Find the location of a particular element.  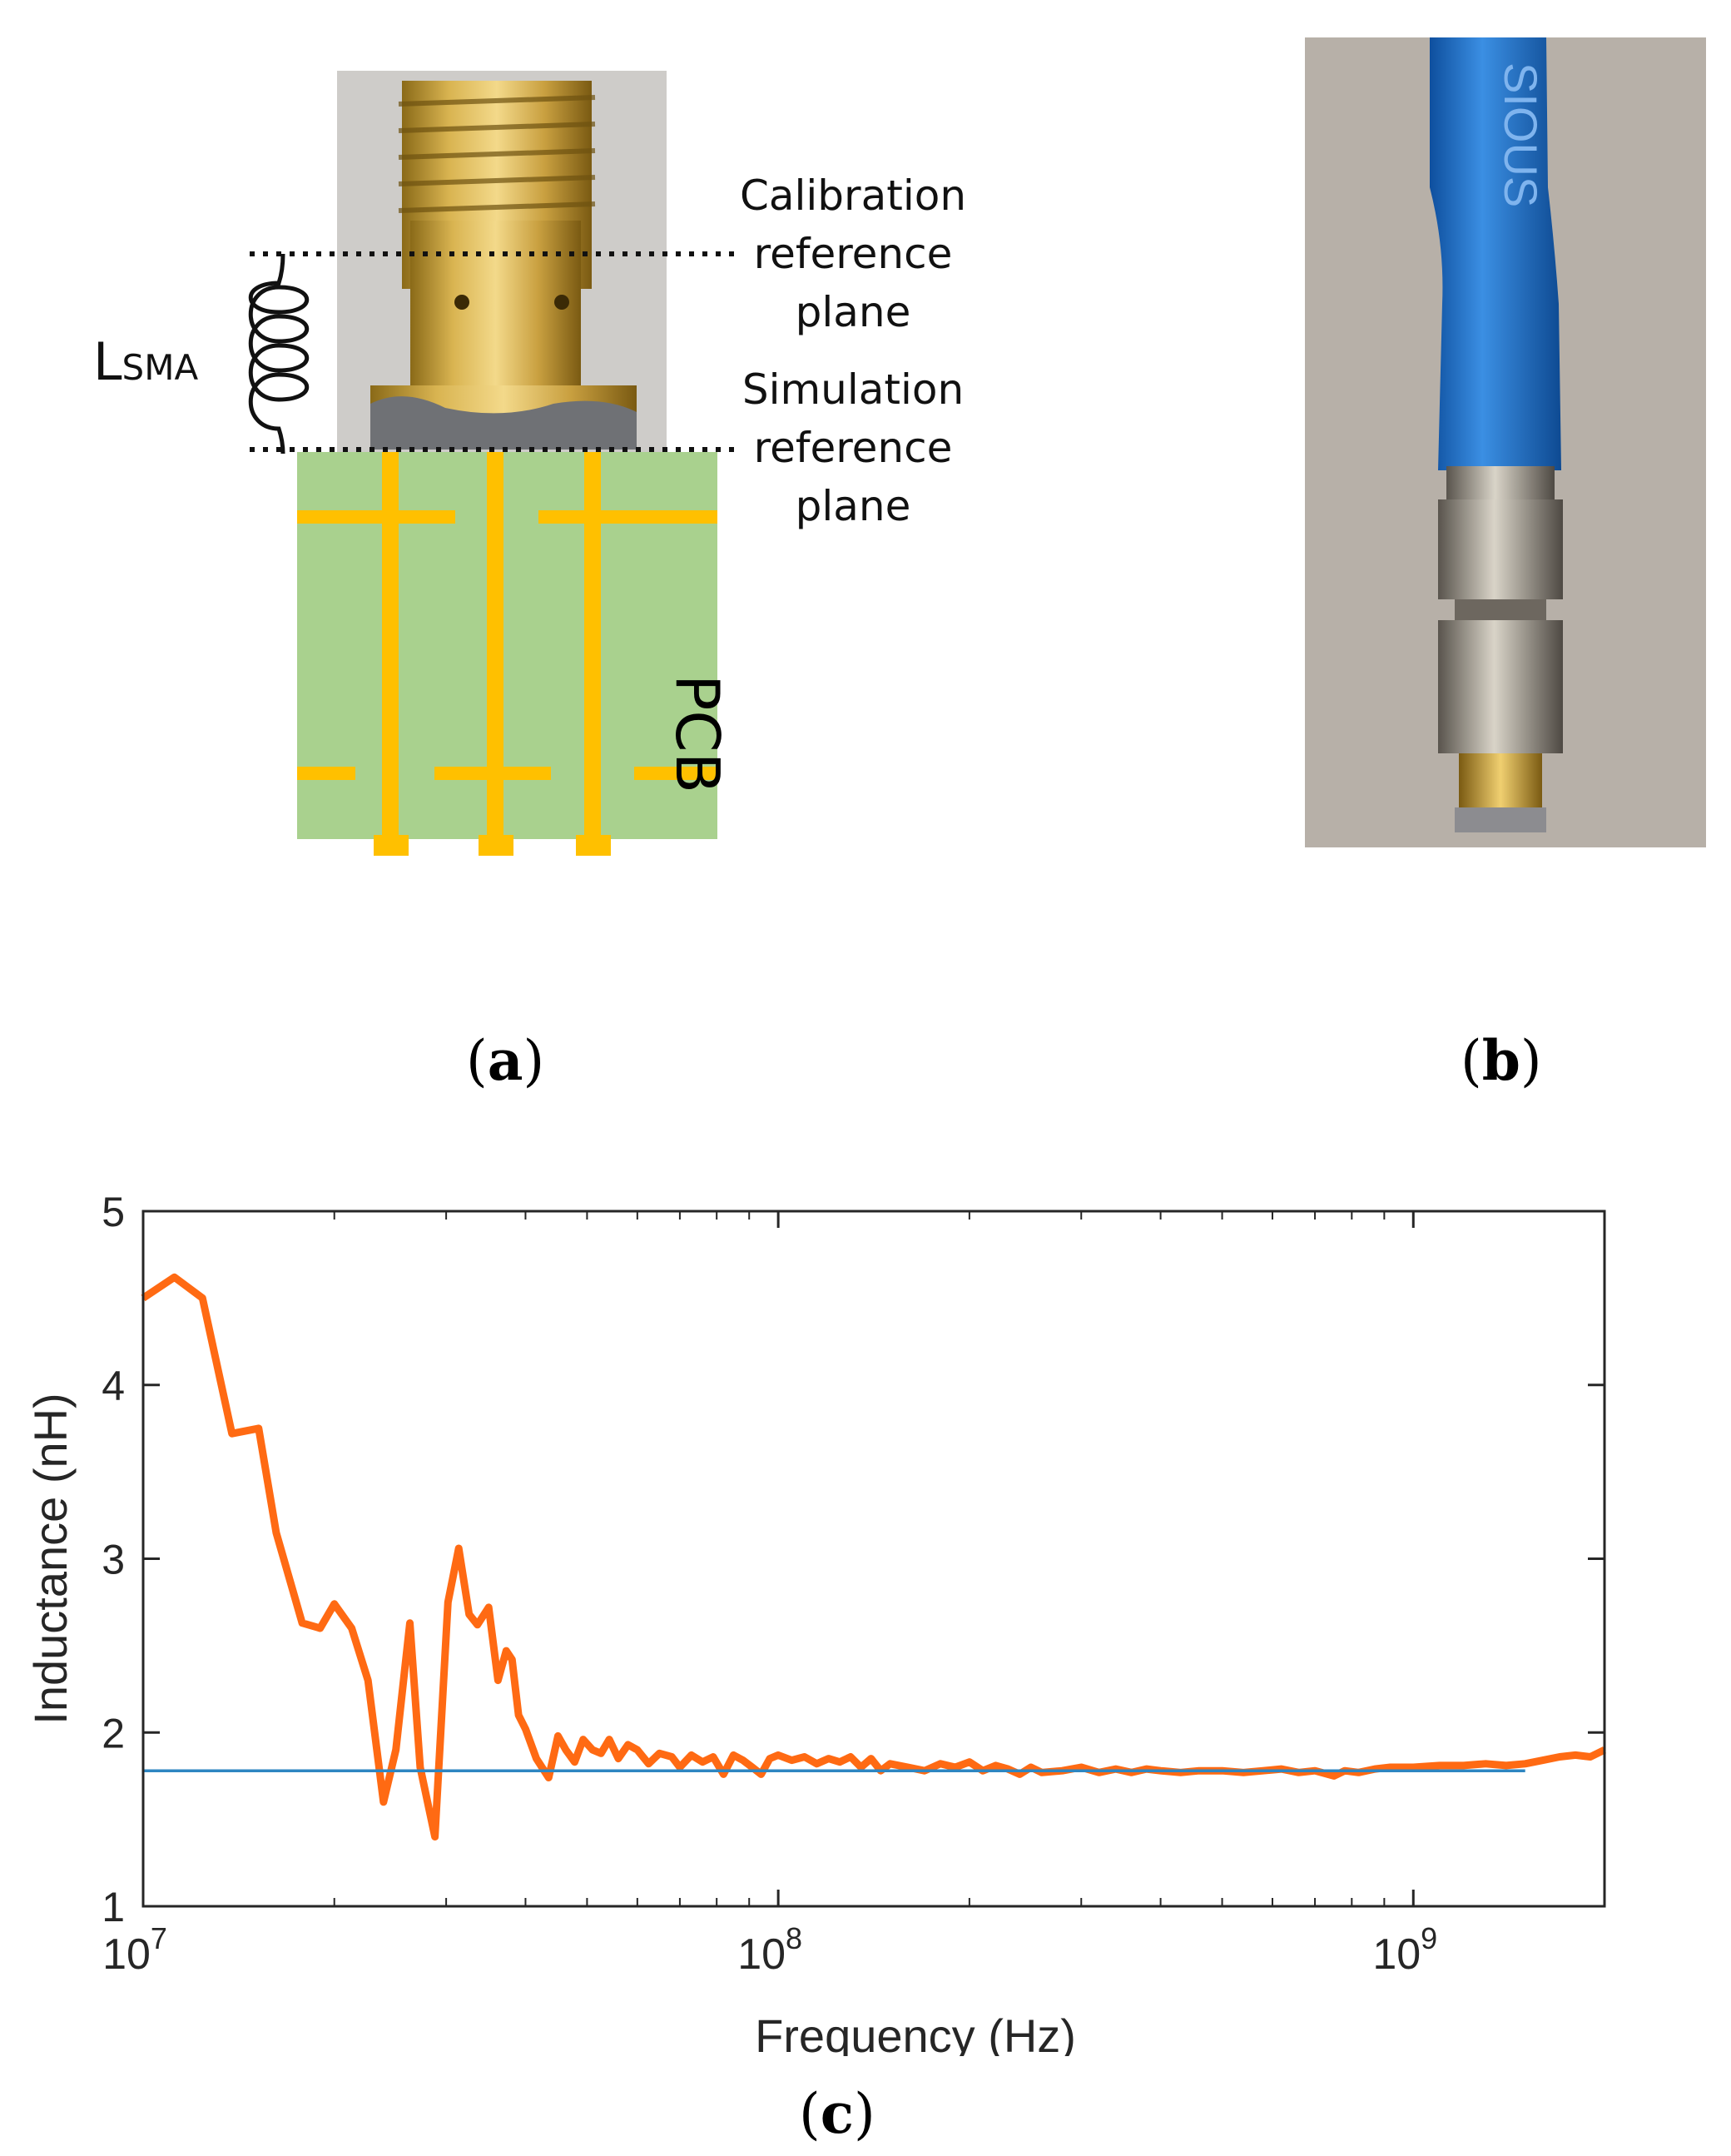

x-tick-label: 10⁷ is located at coordinates (134, 1950).